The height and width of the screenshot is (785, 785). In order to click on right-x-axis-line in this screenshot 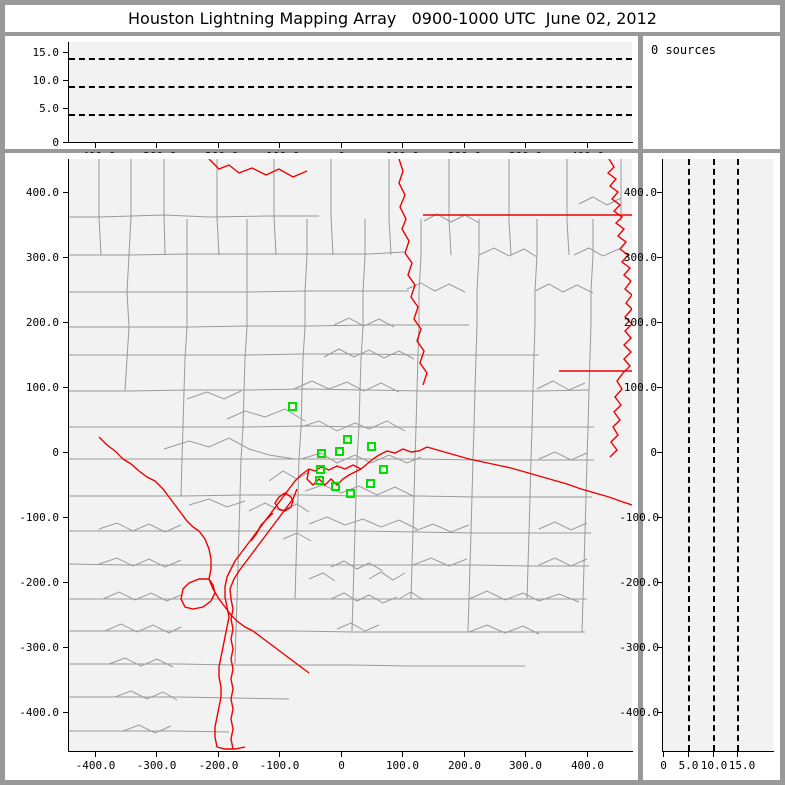, I will do `click(718, 751)`.